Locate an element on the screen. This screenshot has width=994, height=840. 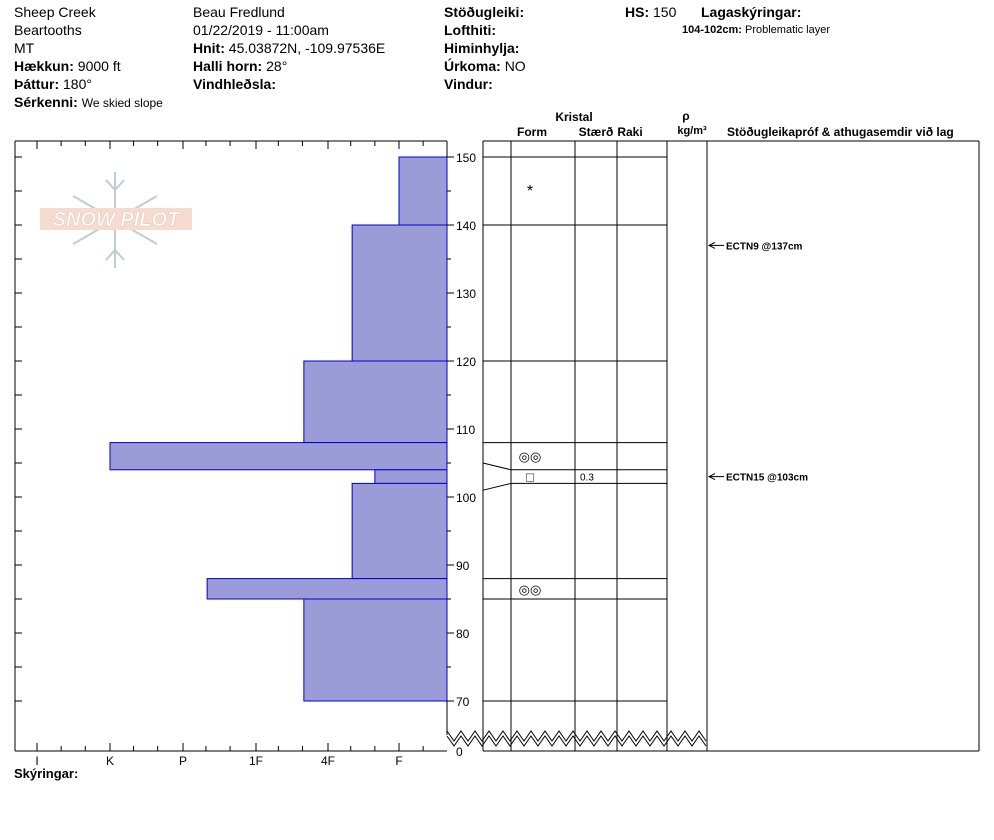
col-size: Stærð is located at coordinates (596, 132).